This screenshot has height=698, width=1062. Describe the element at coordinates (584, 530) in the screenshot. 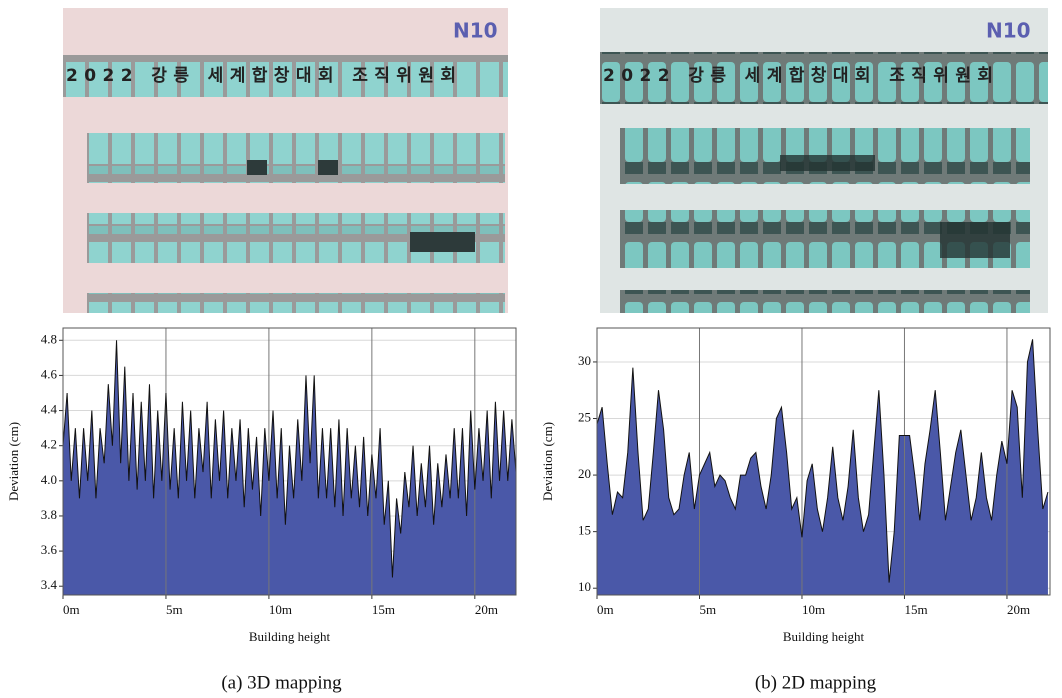

I see `y-tick-label: 15` at that location.